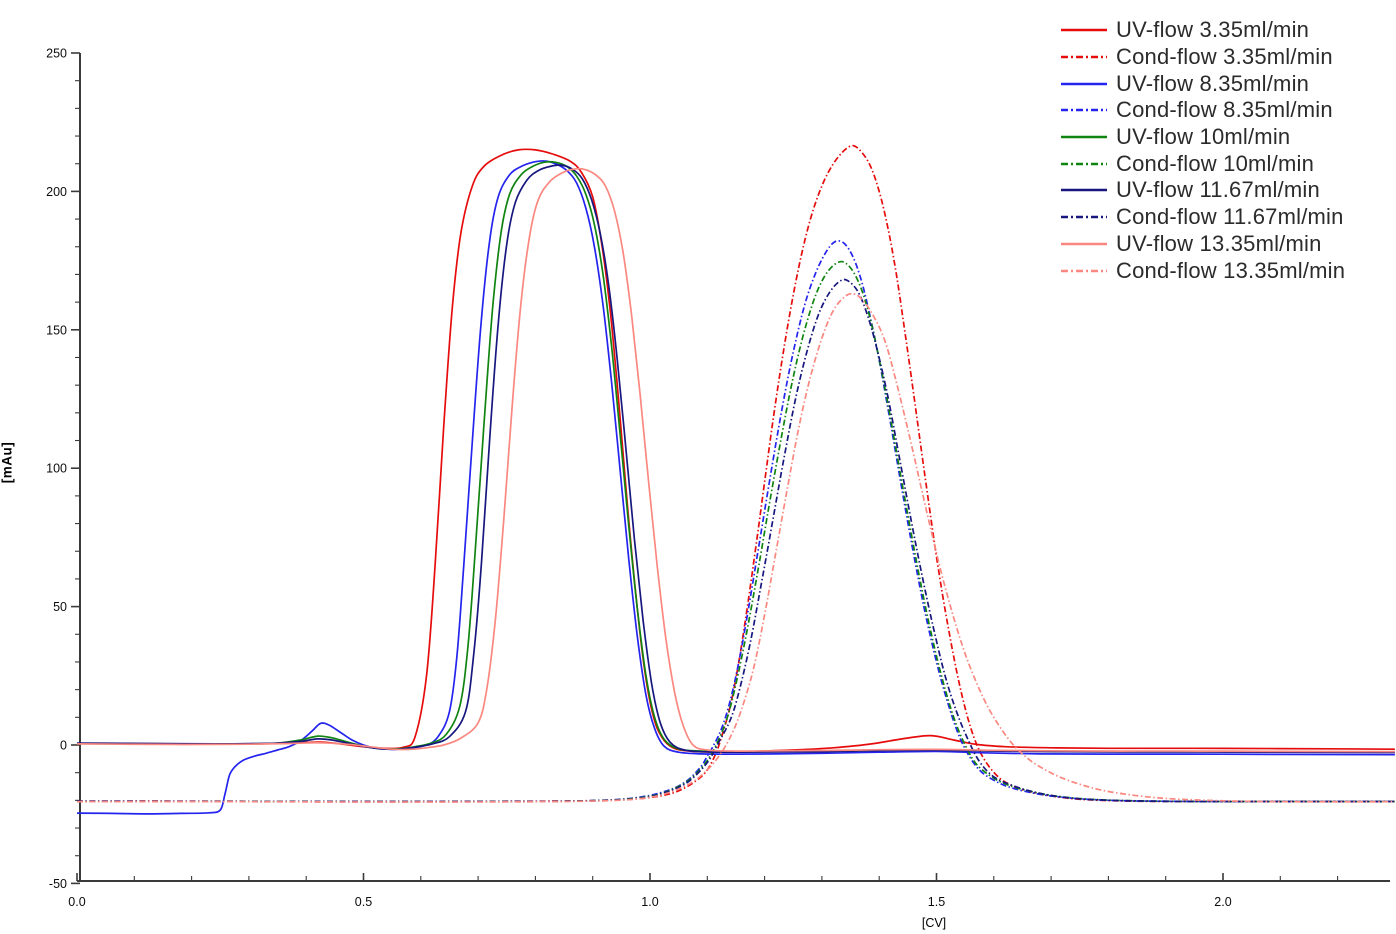  Describe the element at coordinates (56, 330) in the screenshot. I see `y-tick-label: 150` at that location.